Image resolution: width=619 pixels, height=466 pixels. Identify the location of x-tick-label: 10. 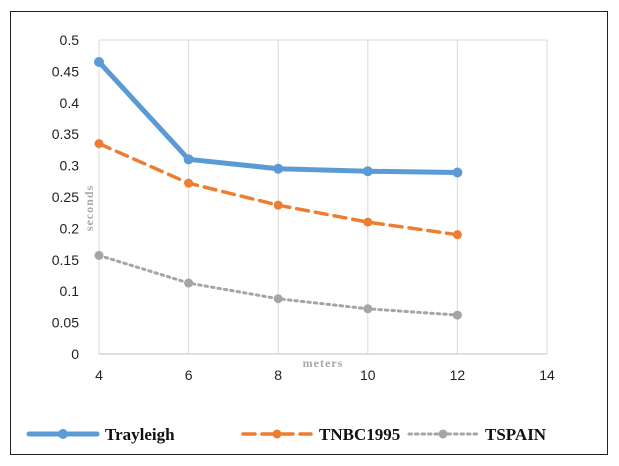
(368, 375).